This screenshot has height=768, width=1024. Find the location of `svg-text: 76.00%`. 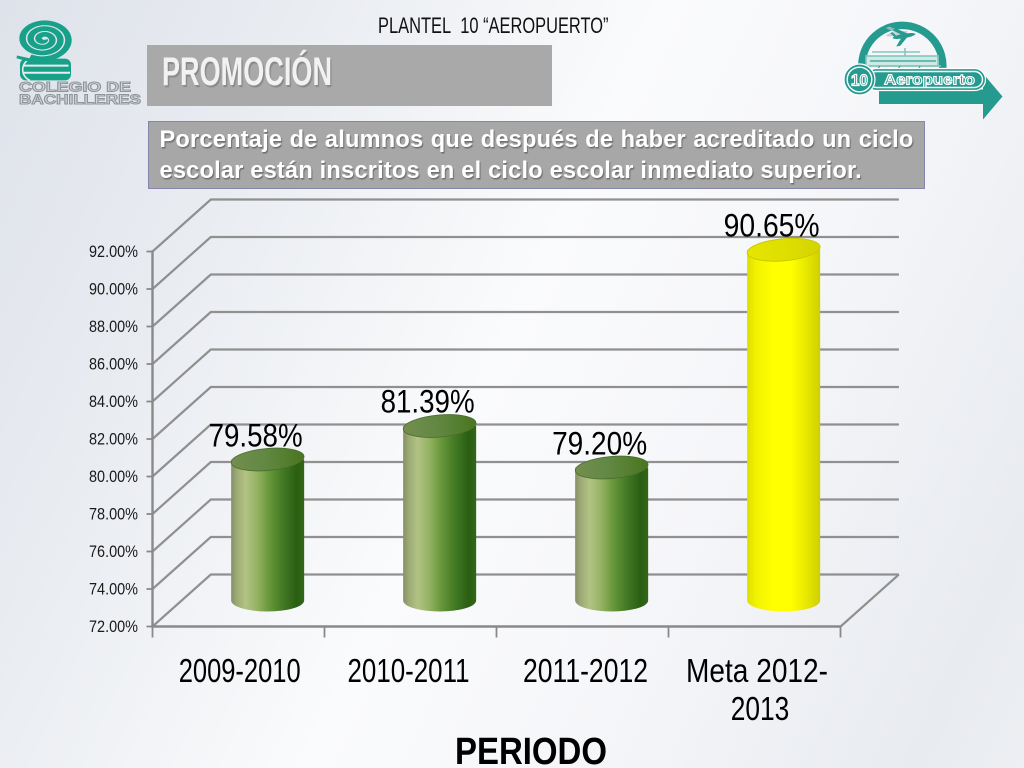

svg-text: 76.00% is located at coordinates (113, 551).